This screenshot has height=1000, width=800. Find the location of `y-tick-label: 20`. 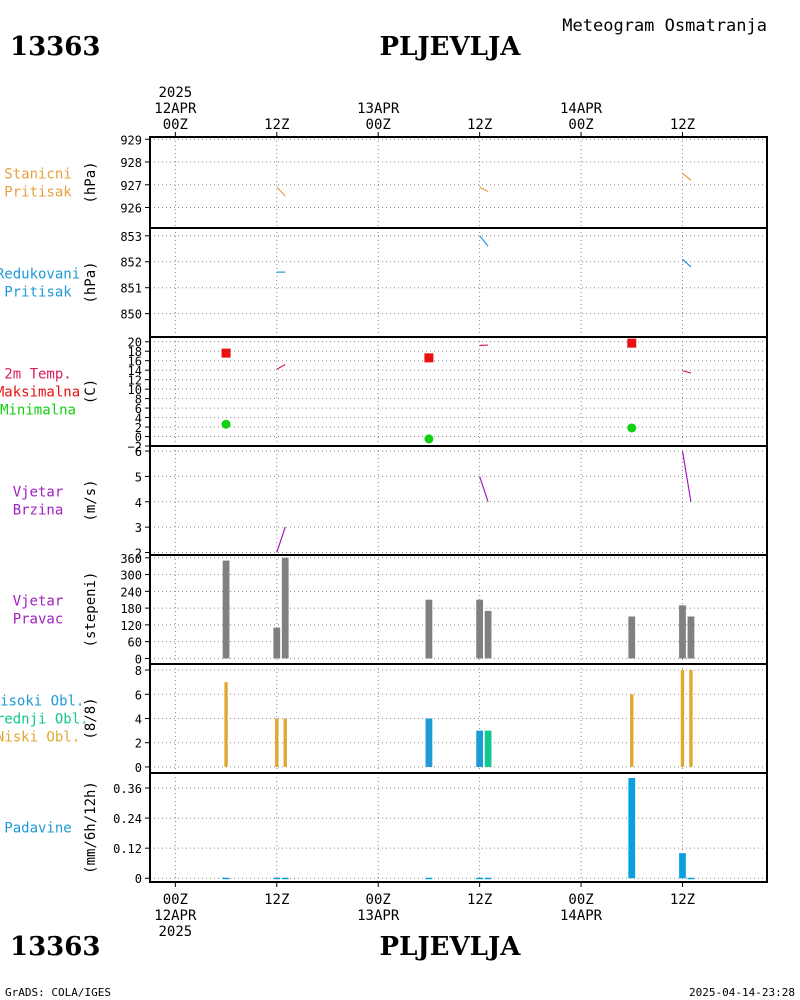

y-tick-label: 20 is located at coordinates (135, 343).